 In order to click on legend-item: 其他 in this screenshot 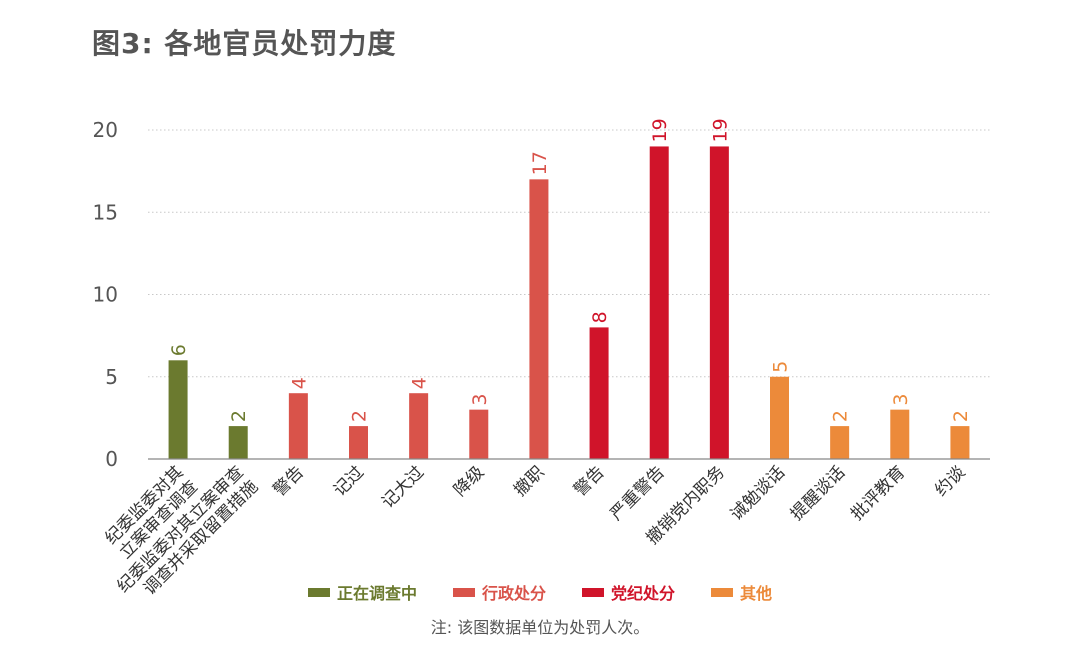, I will do `click(741, 592)`.